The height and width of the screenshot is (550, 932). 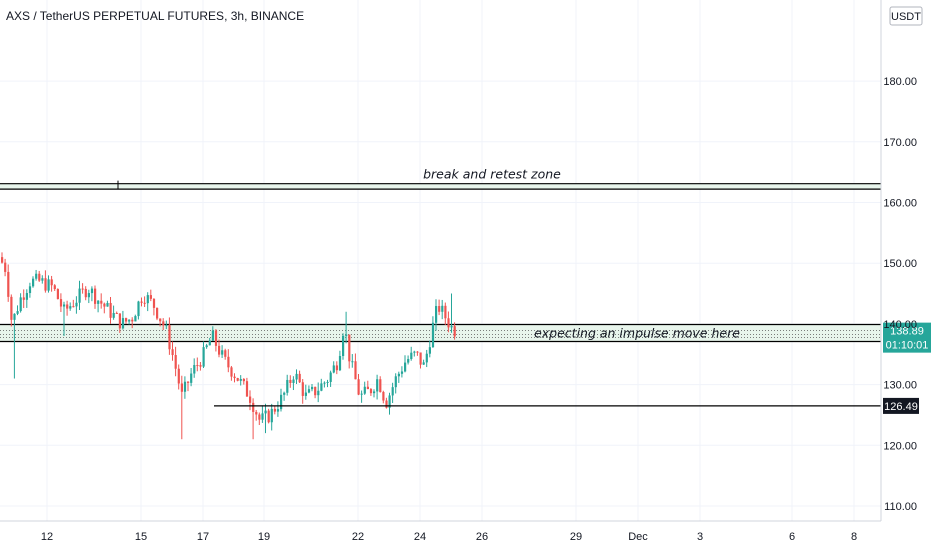 I want to click on impulse-zone: expecting an impulse move here, so click(x=440, y=333).